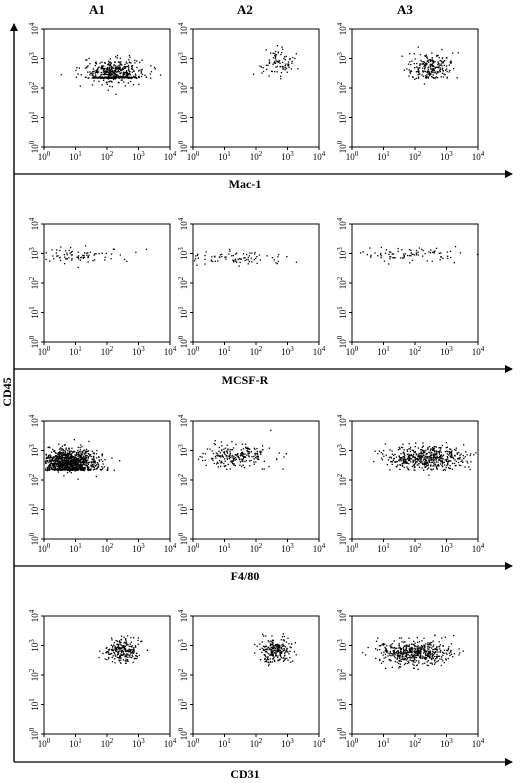 The width and height of the screenshot is (520, 783). What do you see at coordinates (34, 645) in the screenshot?
I see `y-tick-label: 103` at bounding box center [34, 645].